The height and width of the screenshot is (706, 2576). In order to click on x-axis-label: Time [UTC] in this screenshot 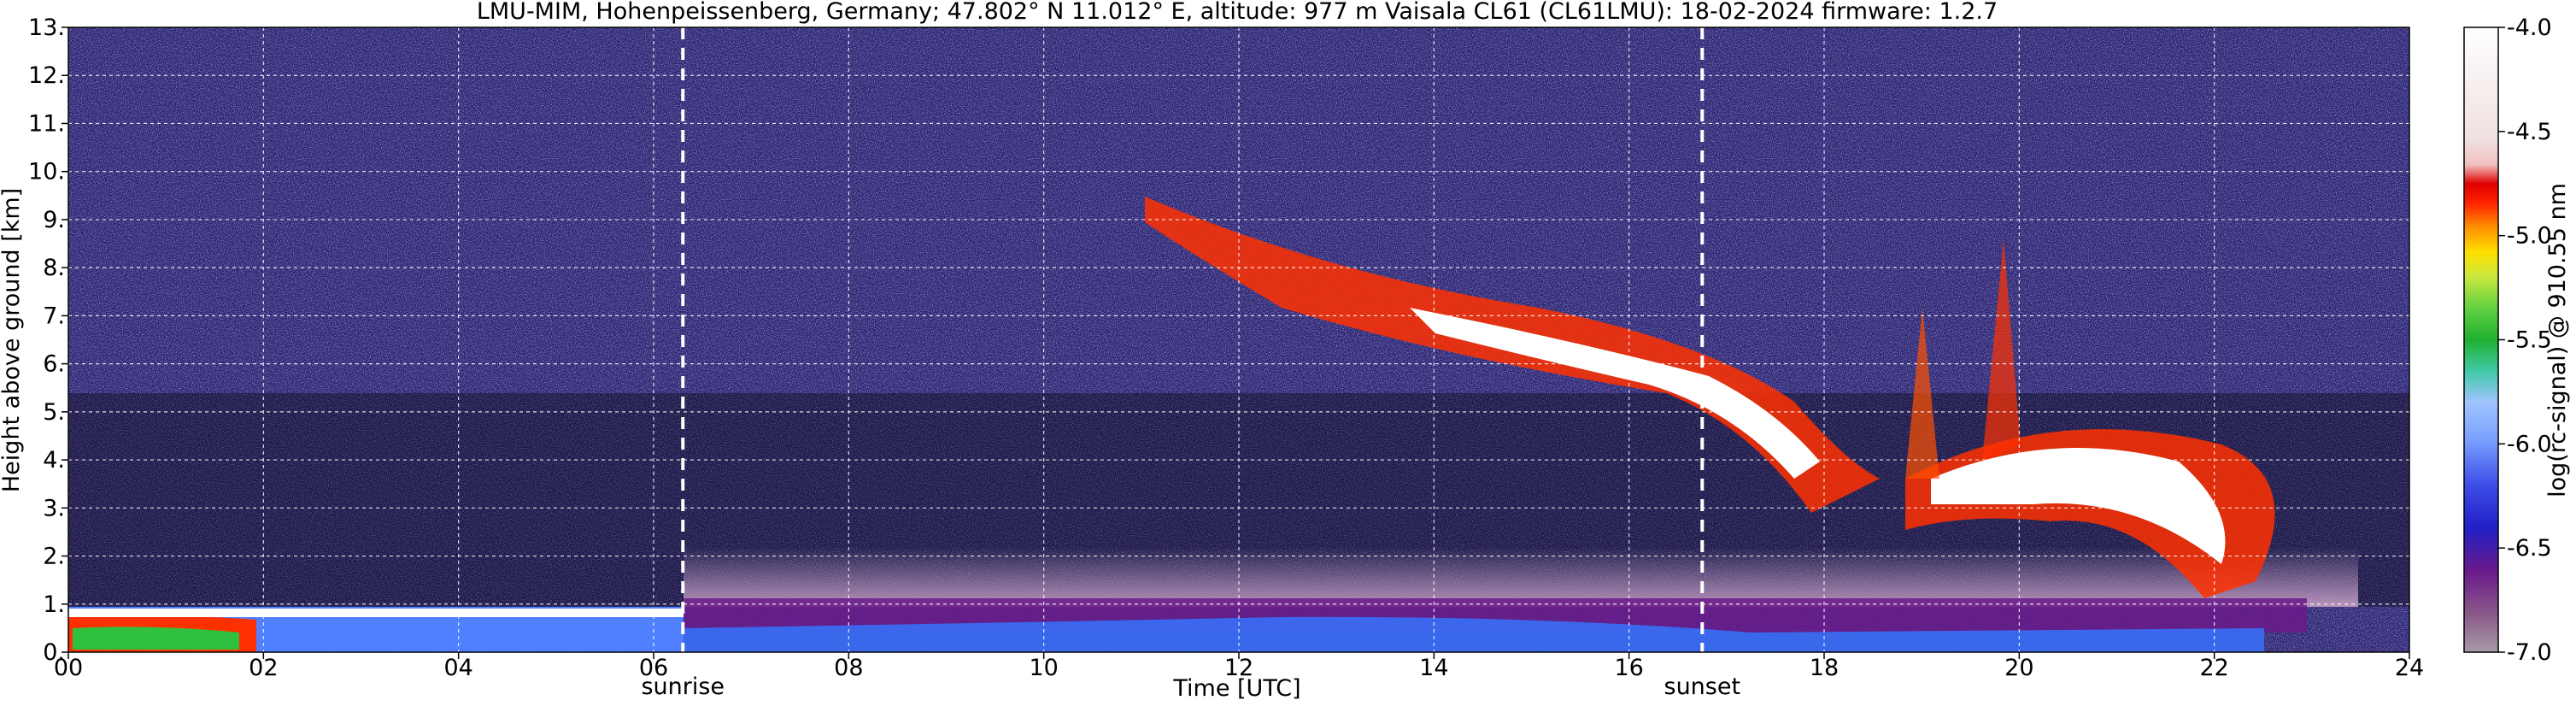, I will do `click(1236, 688)`.